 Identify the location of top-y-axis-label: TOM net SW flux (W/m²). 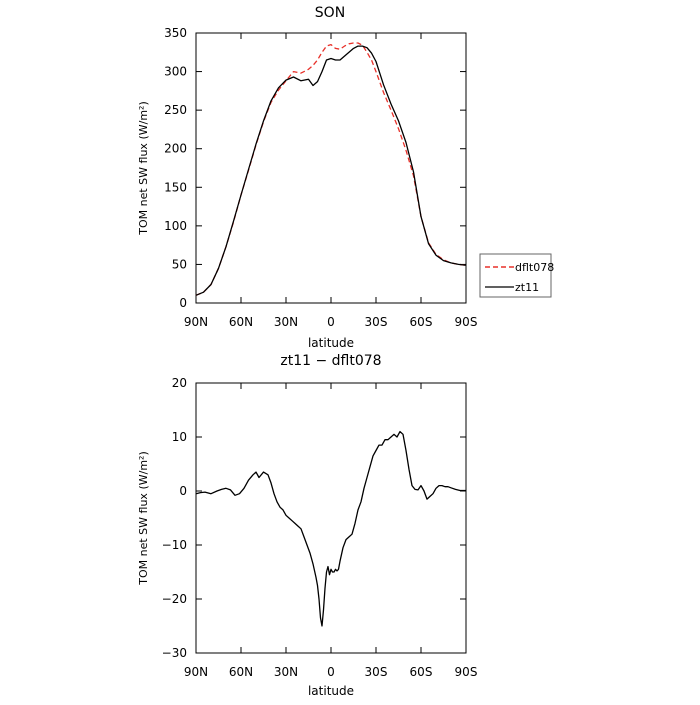
(143, 168).